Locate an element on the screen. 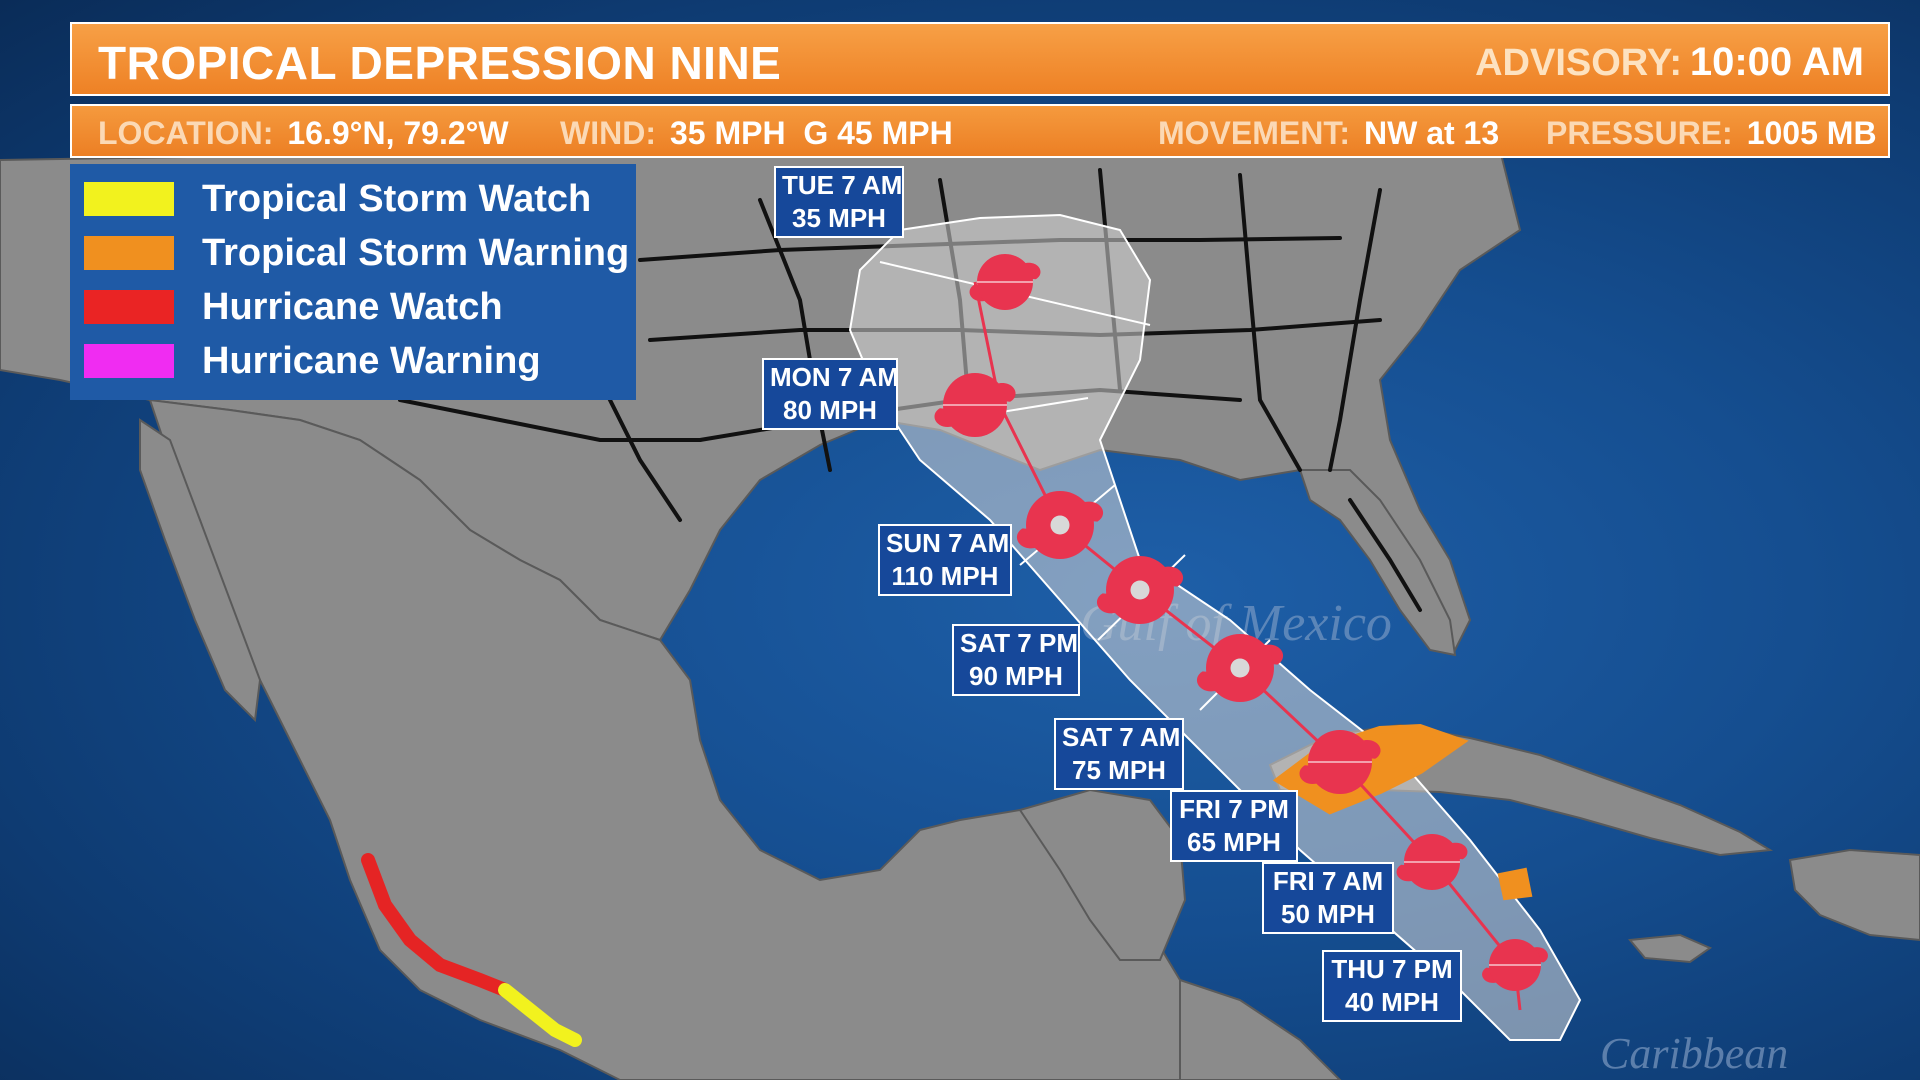  forecast-label-mon-7am: MON 7 AM 80 MPH is located at coordinates (831, 394).